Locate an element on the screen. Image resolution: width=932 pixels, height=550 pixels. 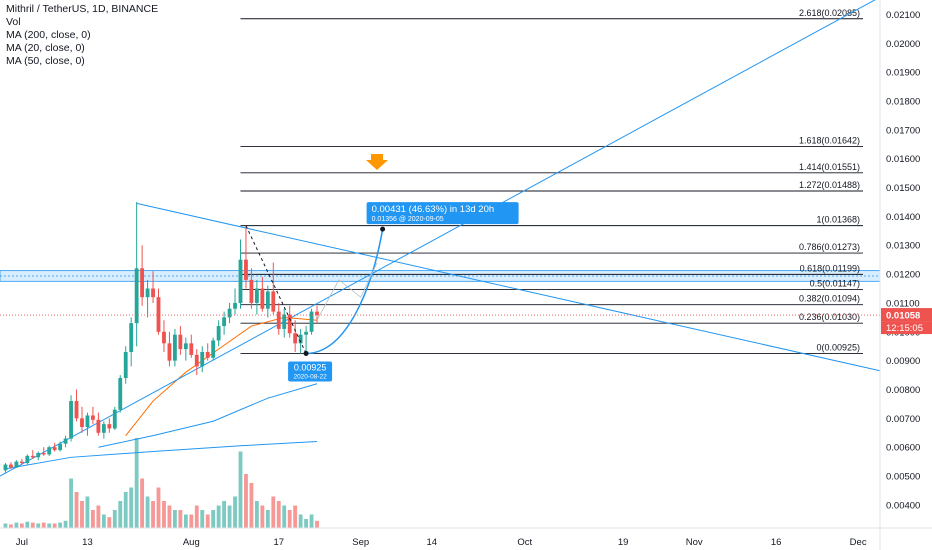
down-arrow-icon is located at coordinates (377, 162).